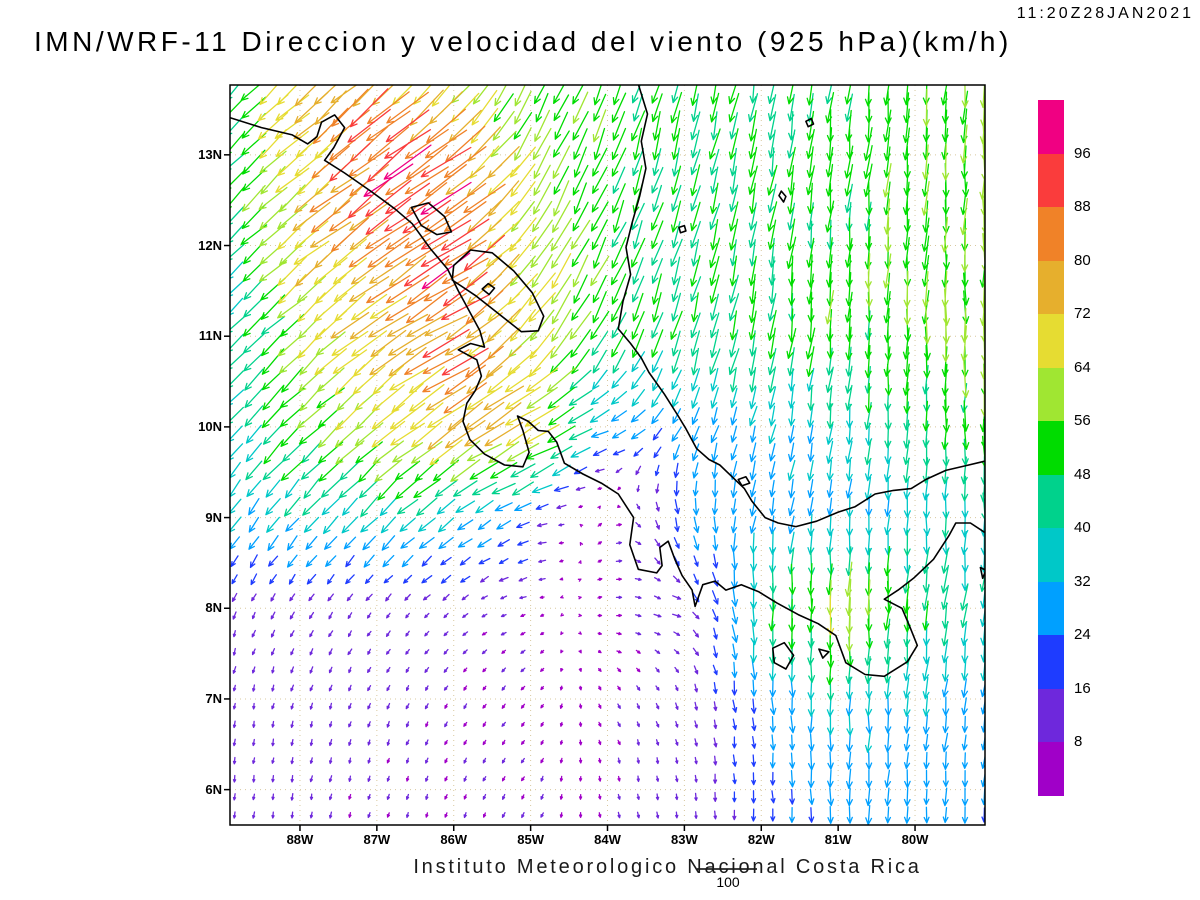 The image size is (1200, 900). What do you see at coordinates (213, 517) in the screenshot?
I see `y-tick-label: 9N` at bounding box center [213, 517].